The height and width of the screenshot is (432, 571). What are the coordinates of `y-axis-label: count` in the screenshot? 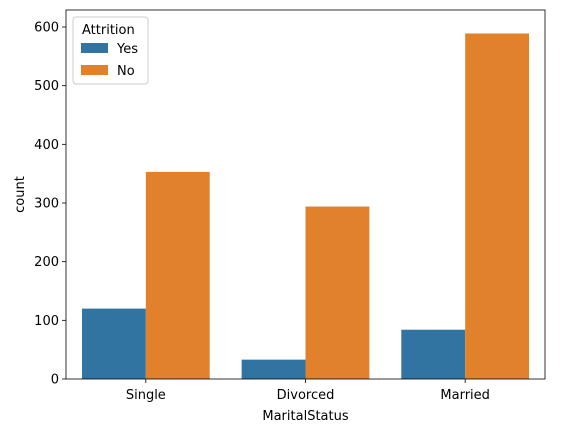 It's located at (20, 194).